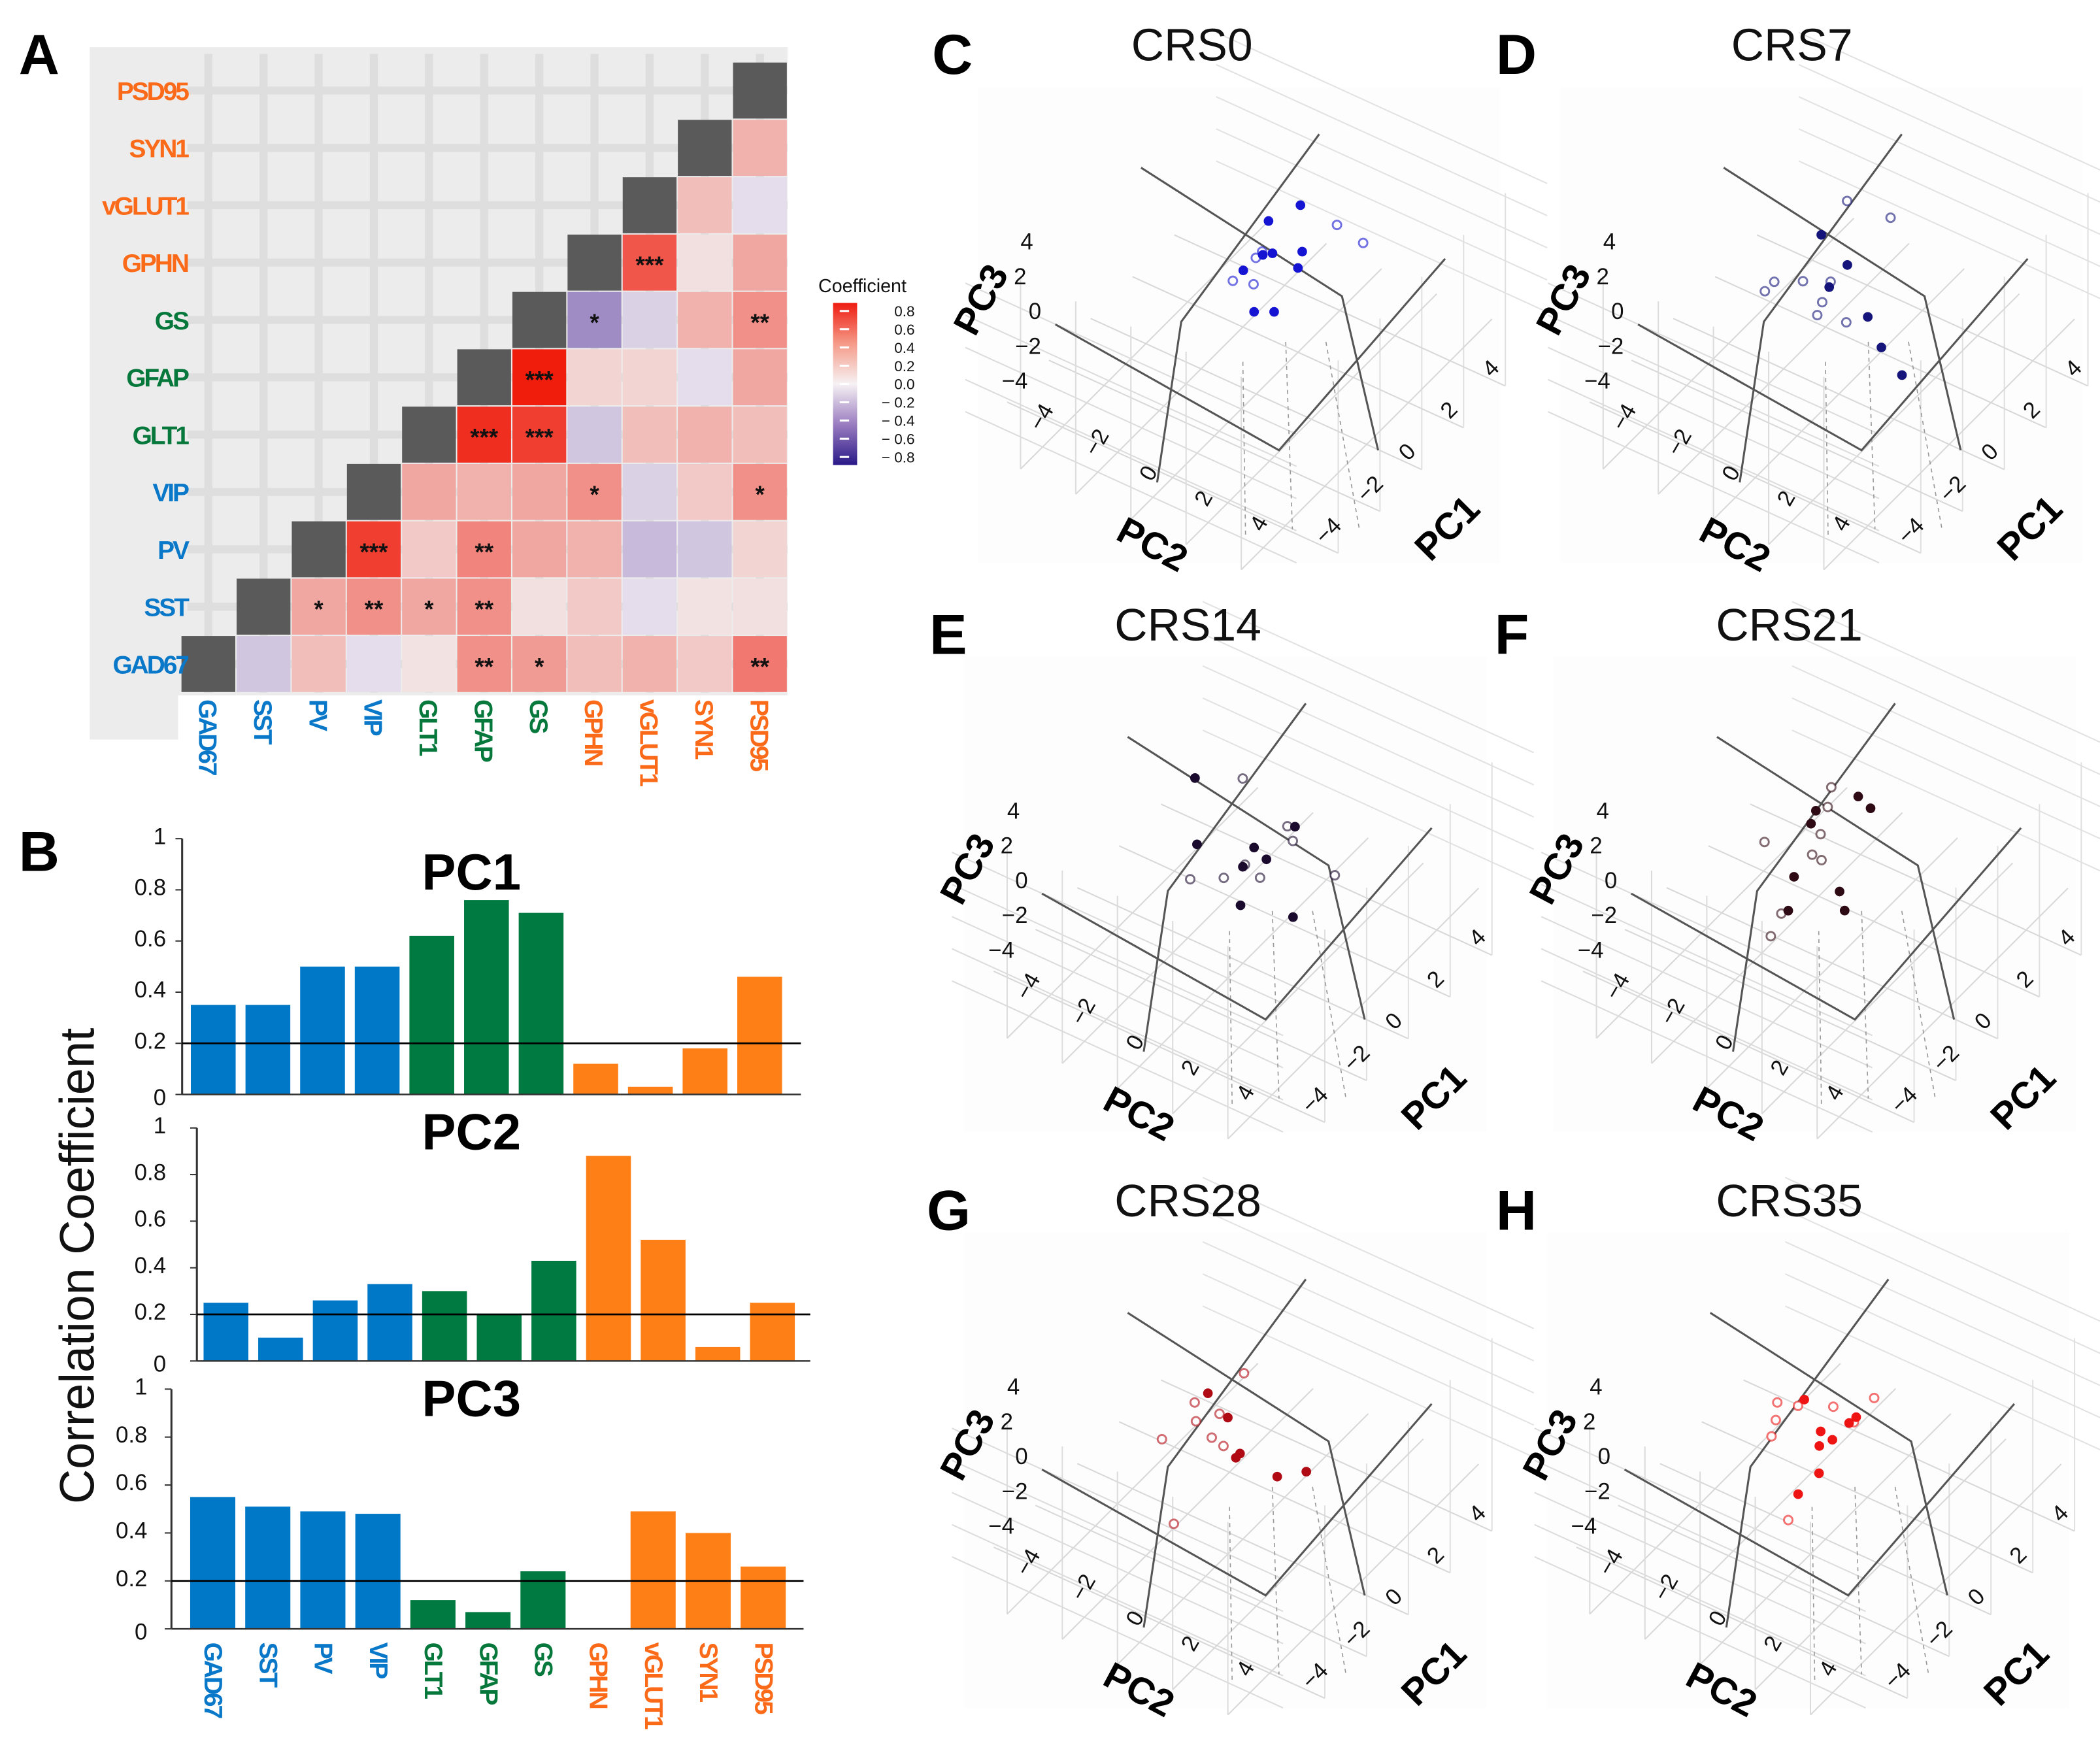 The height and width of the screenshot is (1751, 2100). What do you see at coordinates (1611, 346) in the screenshot?
I see `pc3-tick-label: −2` at bounding box center [1611, 346].